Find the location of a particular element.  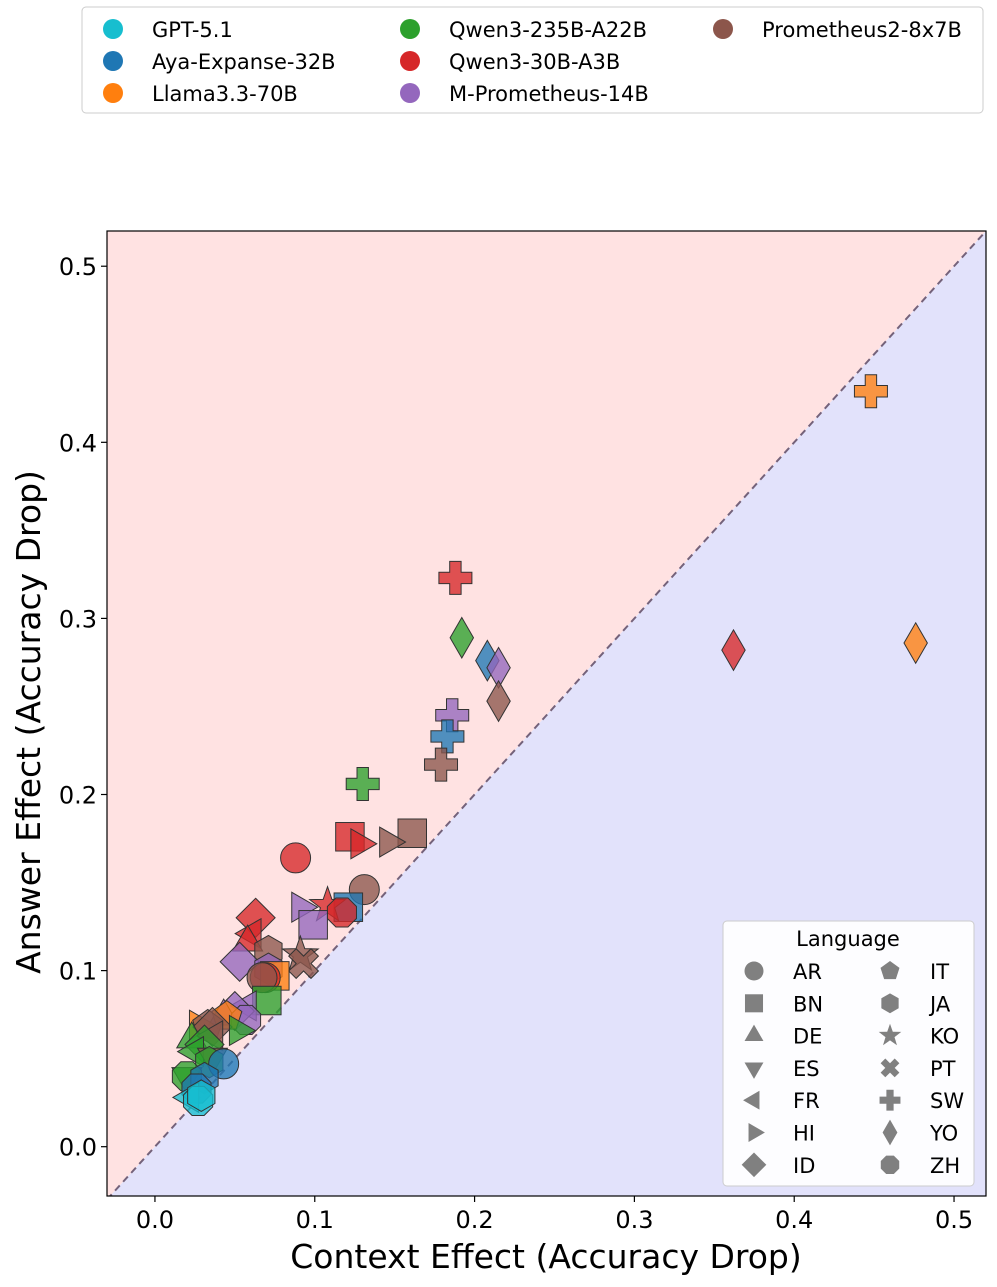

x-tick-label: 0.4 is located at coordinates (794, 1220).